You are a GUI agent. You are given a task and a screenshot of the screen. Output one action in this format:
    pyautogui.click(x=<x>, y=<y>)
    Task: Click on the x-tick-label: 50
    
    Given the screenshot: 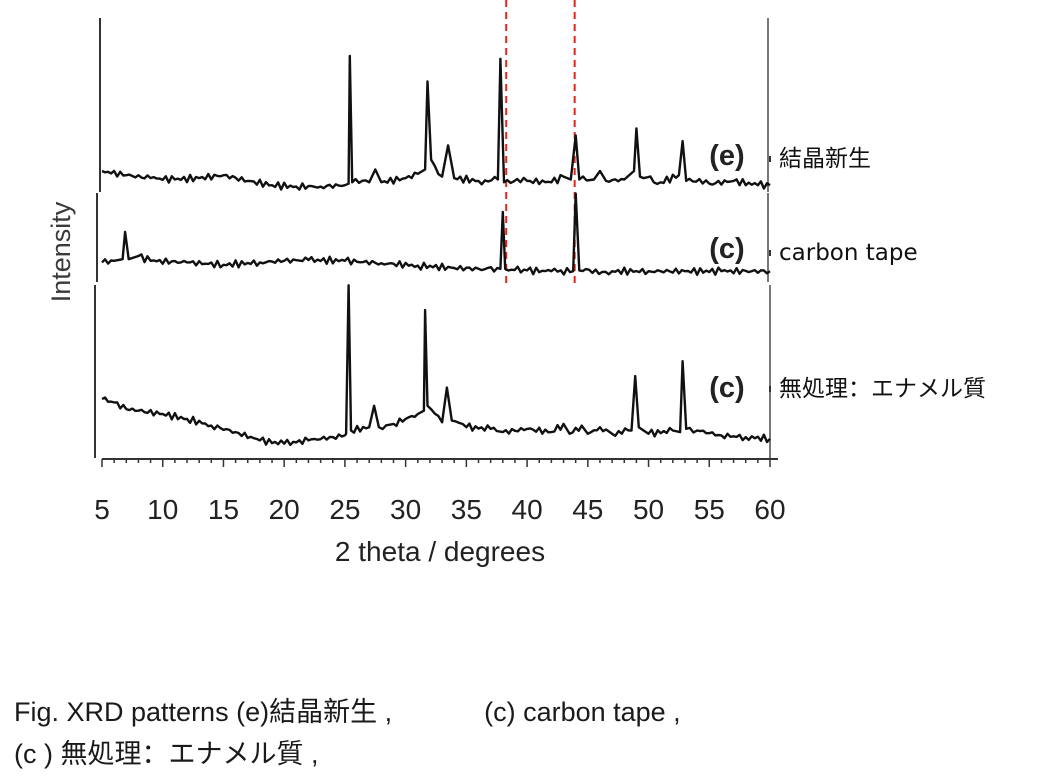 What is the action you would take?
    pyautogui.click(x=648, y=509)
    